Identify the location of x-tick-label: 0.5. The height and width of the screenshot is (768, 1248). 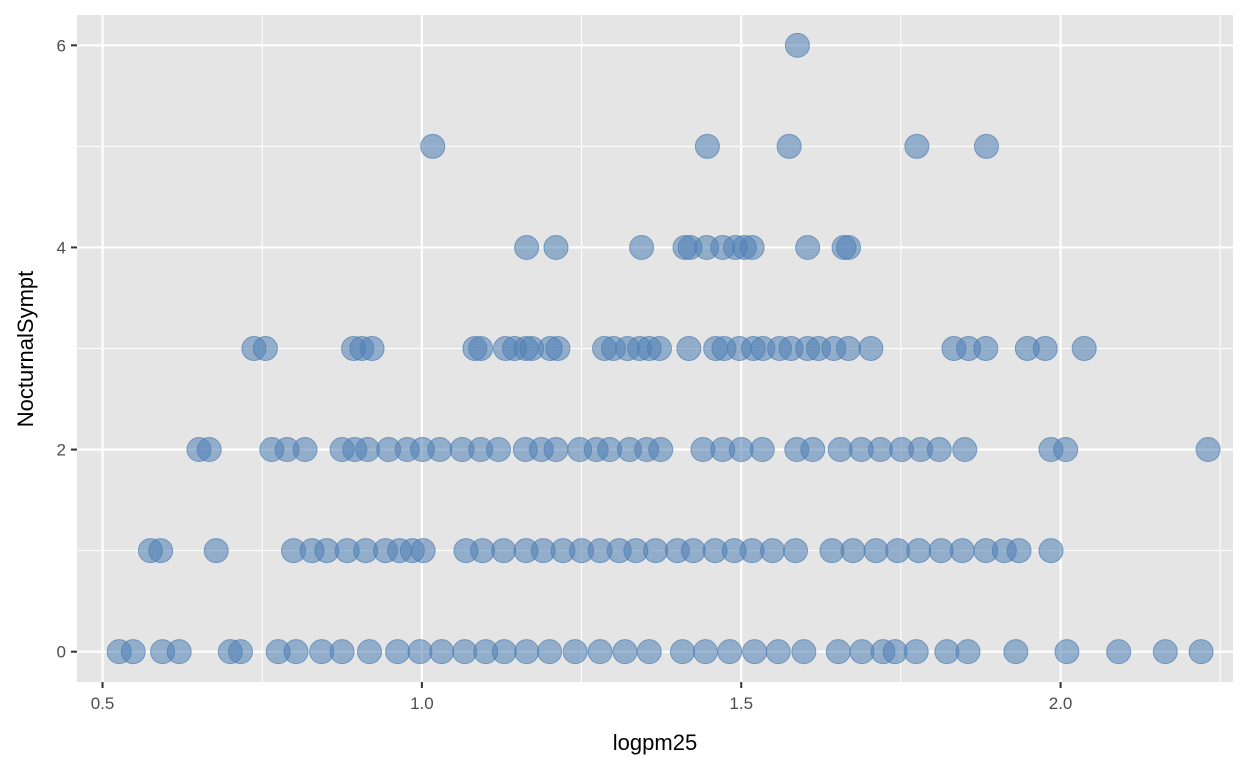
(103, 703).